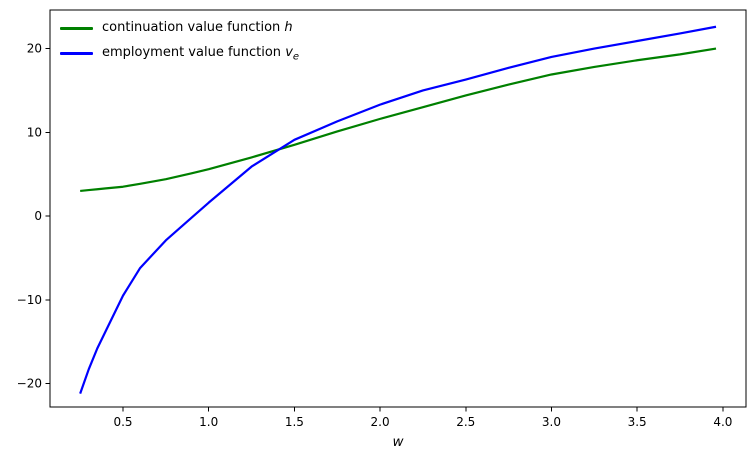 This screenshot has width=756, height=463. I want to click on x-tick-label: 0.5, so click(122, 422).